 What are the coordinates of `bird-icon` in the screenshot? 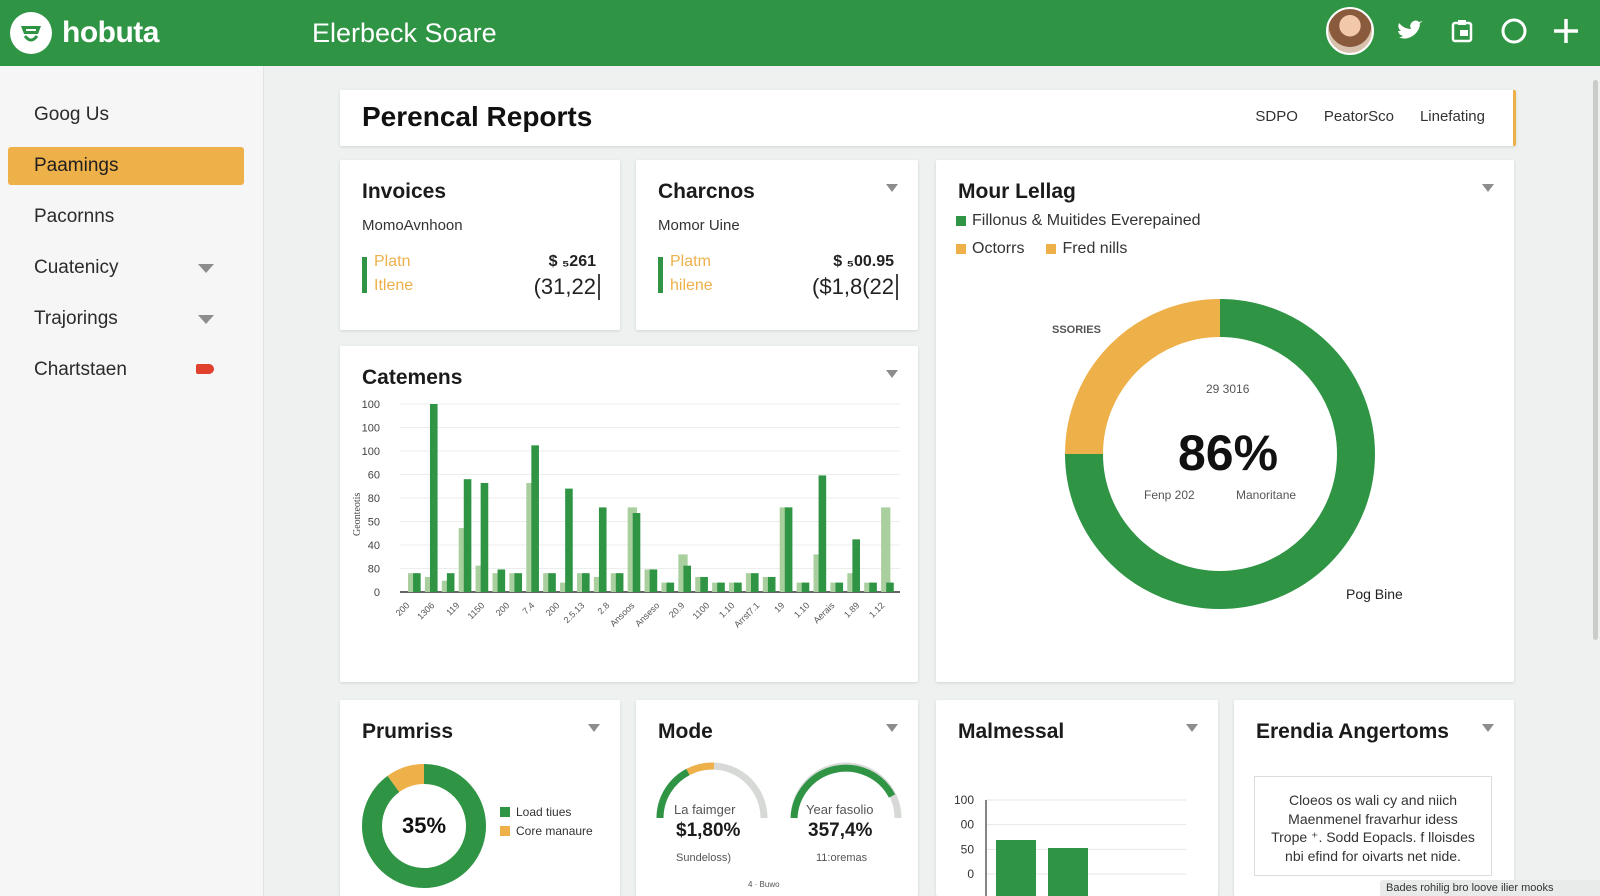 It's located at (1410, 31).